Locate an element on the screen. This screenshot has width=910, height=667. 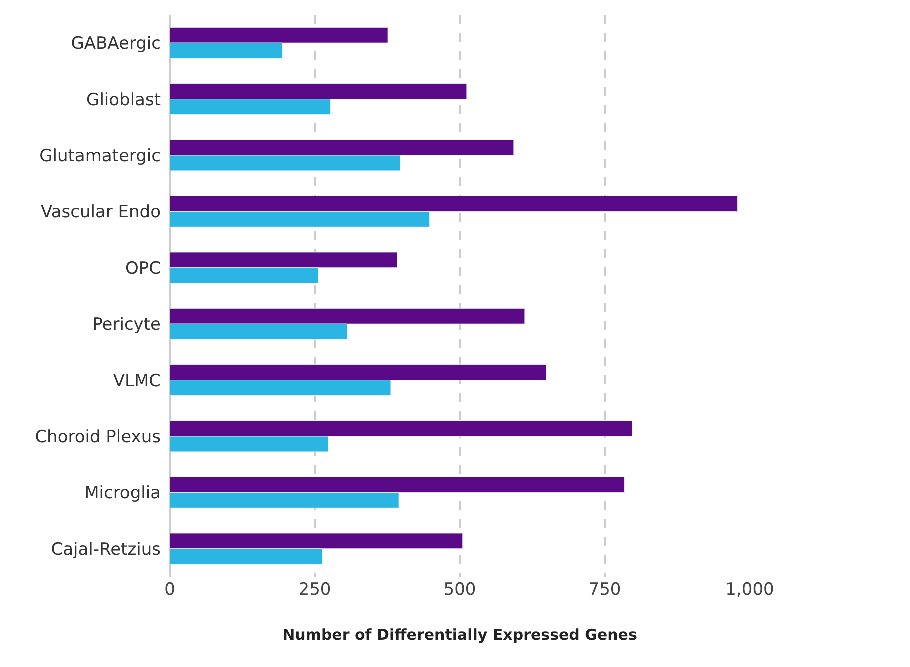
y-tick-label: Pericyte is located at coordinates (126, 325).